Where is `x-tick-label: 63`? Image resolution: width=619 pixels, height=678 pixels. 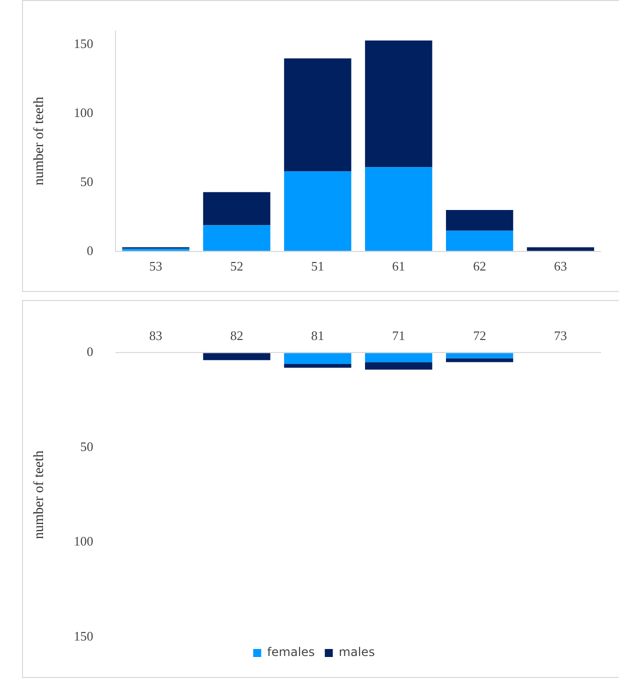 x-tick-label: 63 is located at coordinates (561, 266).